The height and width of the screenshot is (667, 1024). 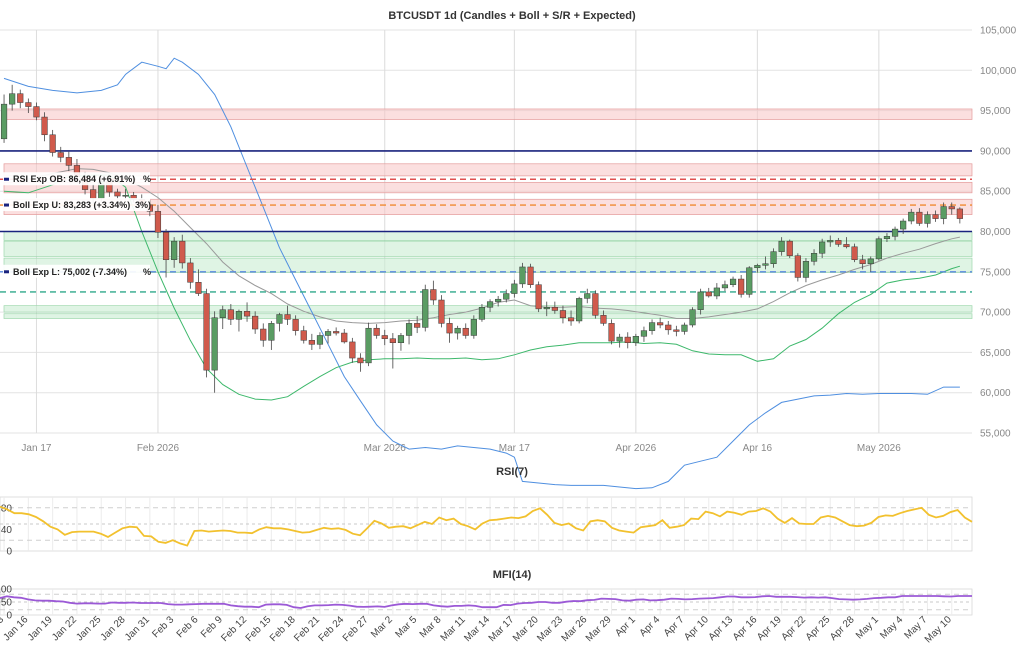 What do you see at coordinates (998, 31) in the screenshot?
I see `price-y-tick-label: 105,000` at bounding box center [998, 31].